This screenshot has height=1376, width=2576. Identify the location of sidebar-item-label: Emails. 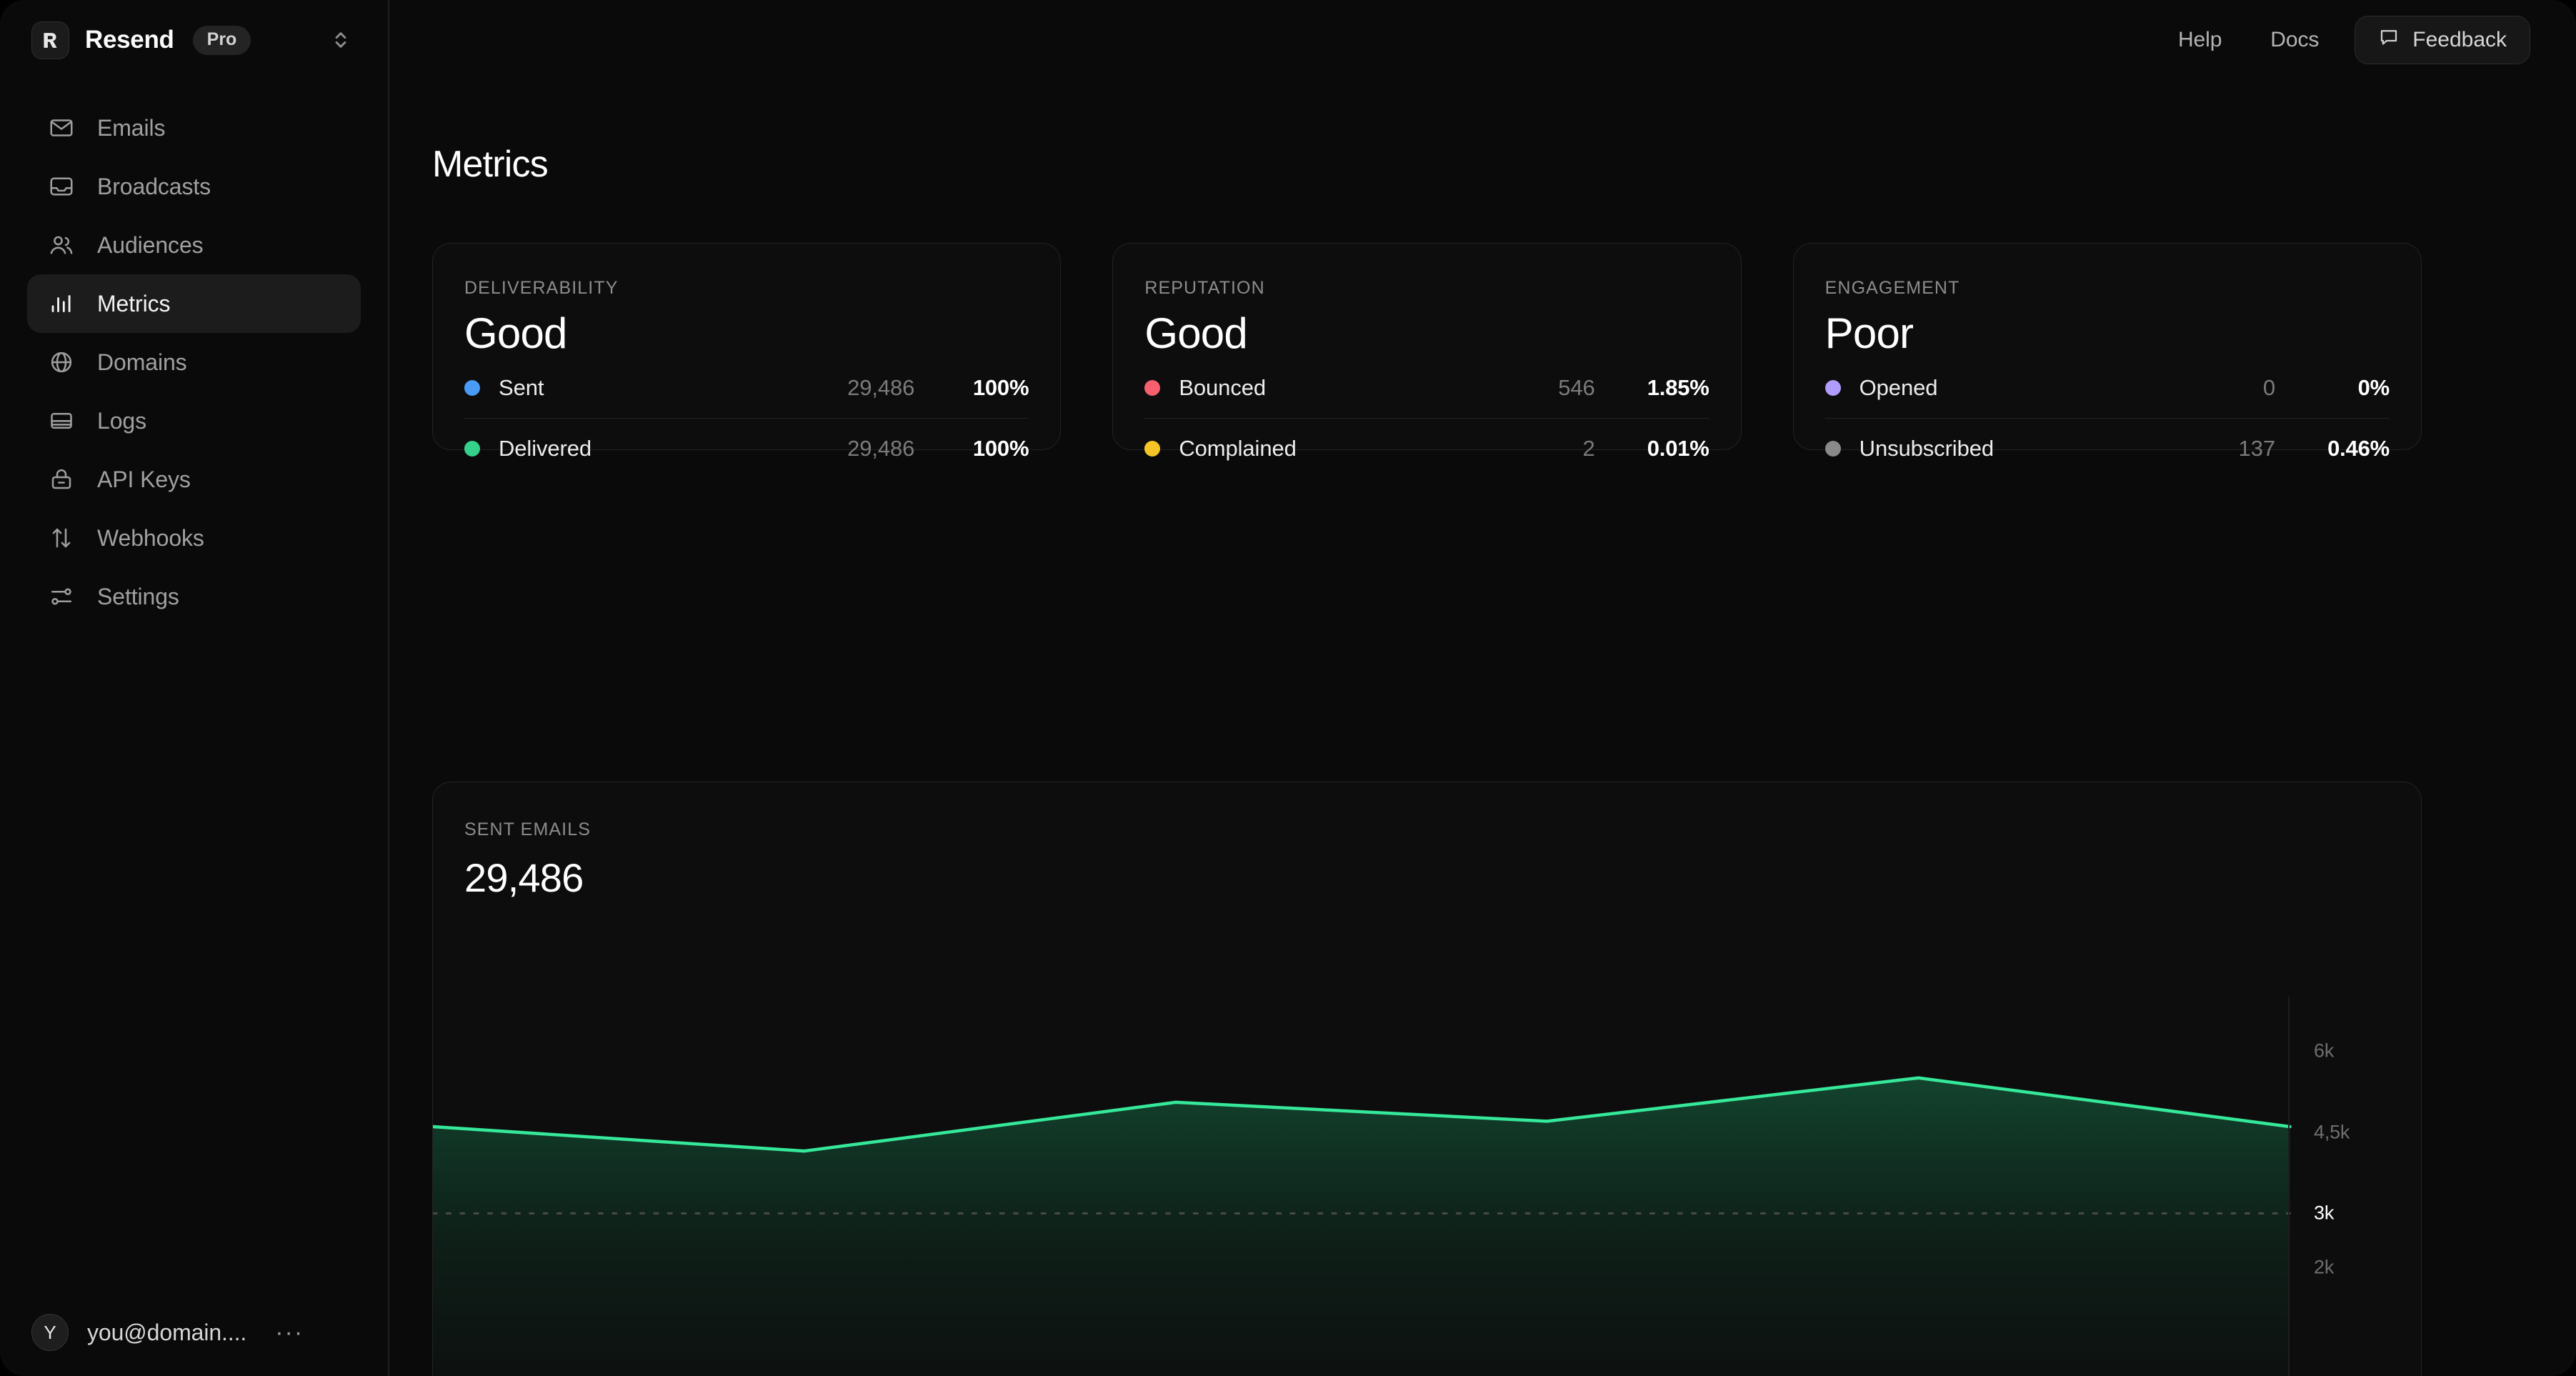
(131, 128).